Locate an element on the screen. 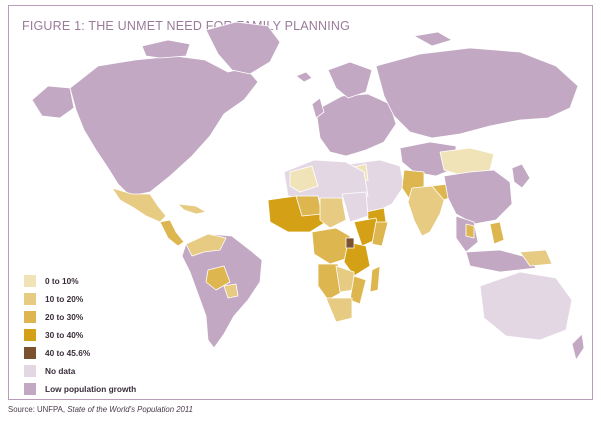  region-madagascar is located at coordinates (375, 279).